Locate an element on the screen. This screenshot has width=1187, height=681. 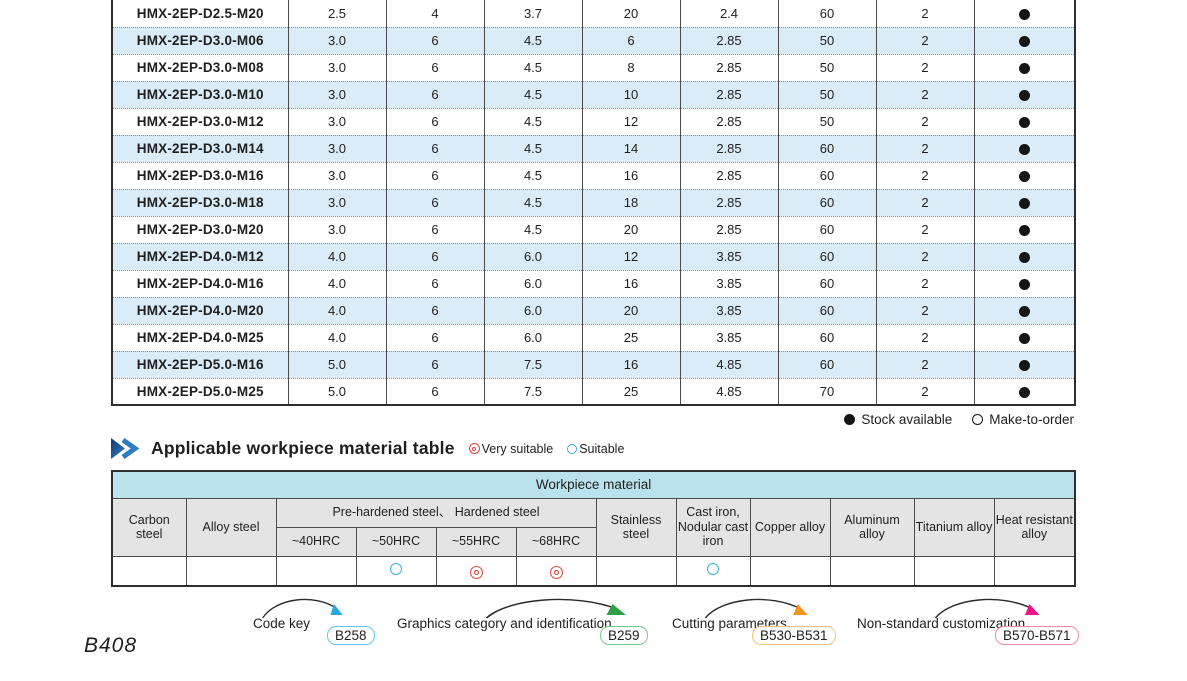
value-cell: 25 is located at coordinates (630, 391).